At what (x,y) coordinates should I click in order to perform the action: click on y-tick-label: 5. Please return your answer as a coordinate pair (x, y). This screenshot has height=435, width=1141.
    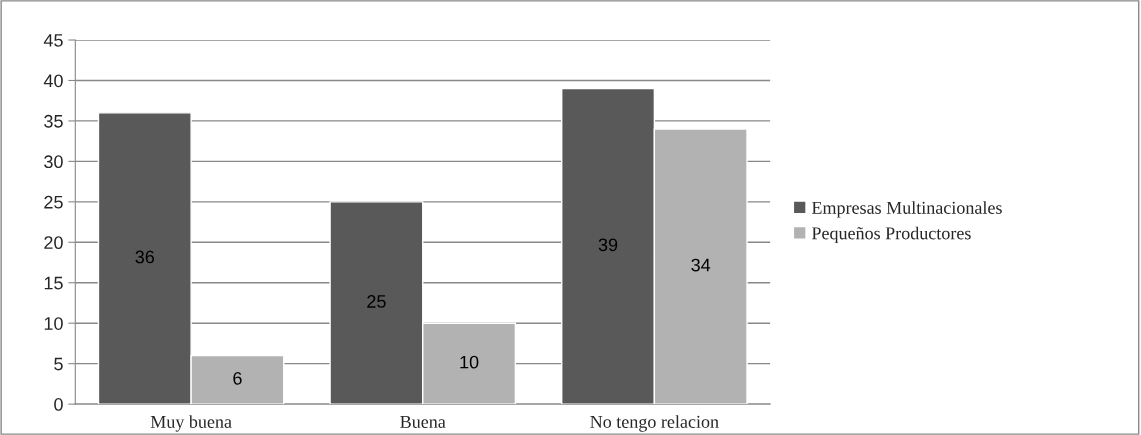
    Looking at the image, I should click on (58, 364).